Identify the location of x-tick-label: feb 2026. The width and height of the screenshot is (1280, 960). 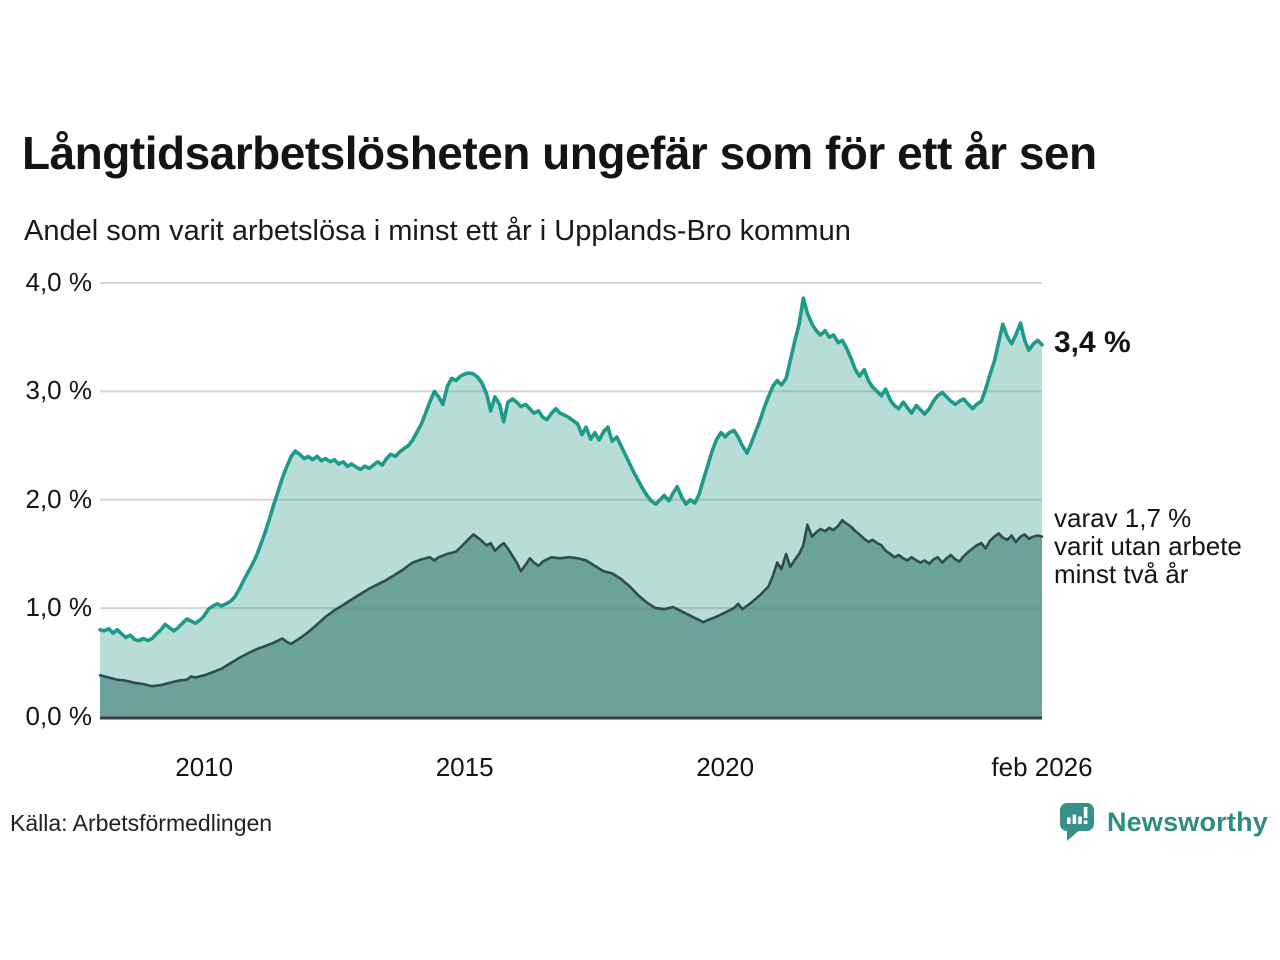
(1042, 767).